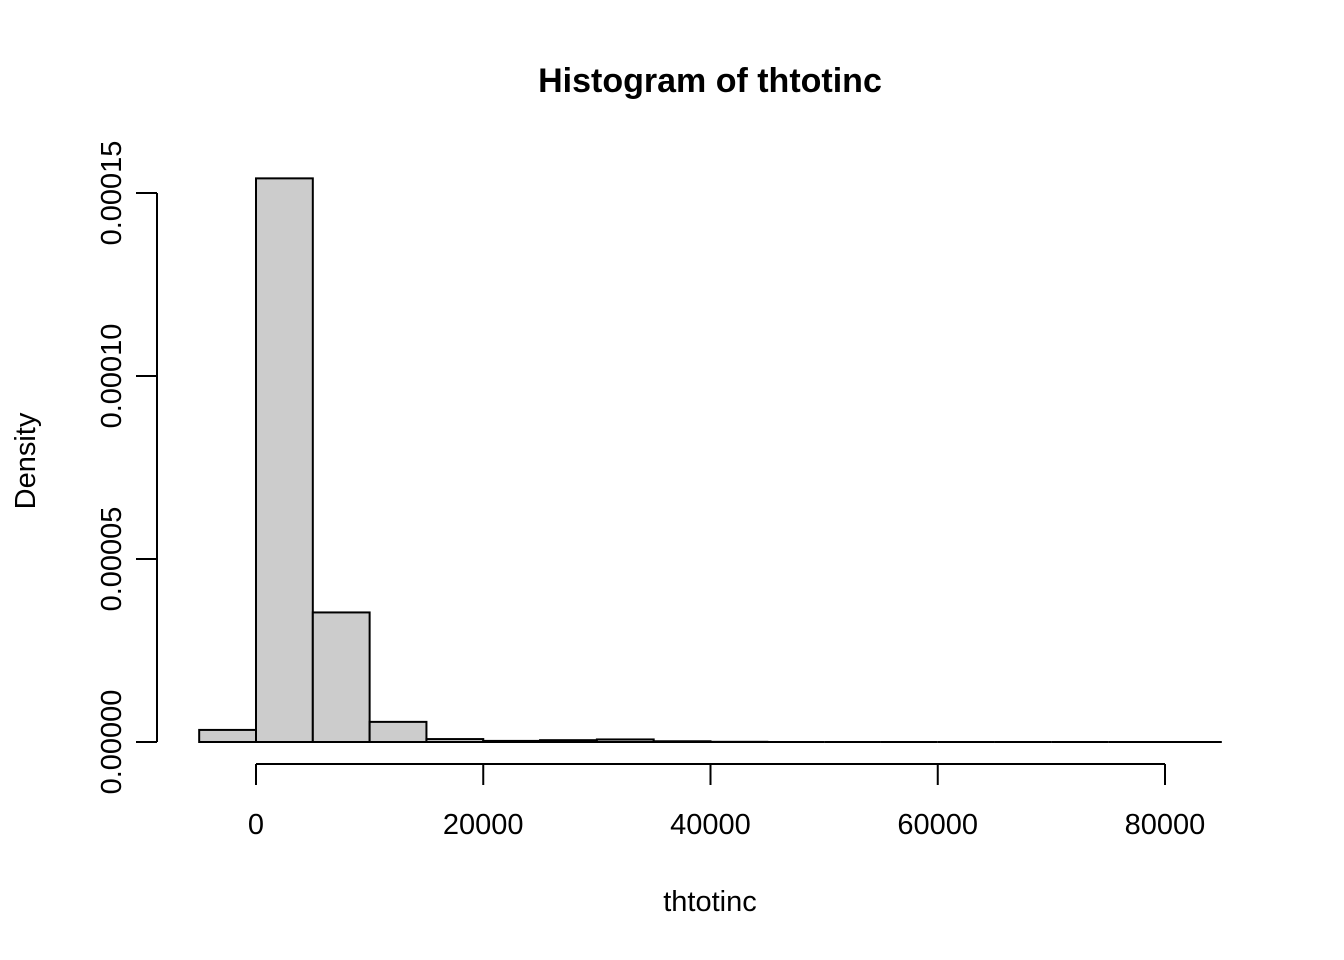 This screenshot has width=1344, height=960. Describe the element at coordinates (710, 902) in the screenshot. I see `x-axis-label: thtotinc` at that location.